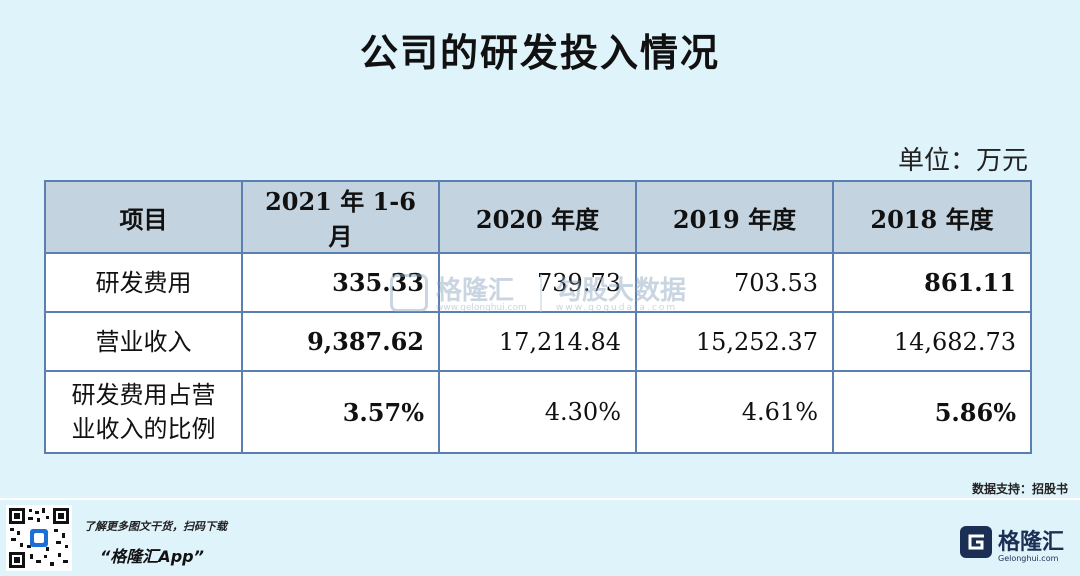 The height and width of the screenshot is (576, 1080). What do you see at coordinates (932, 217) in the screenshot?
I see `header-2018: 2018 年度` at bounding box center [932, 217].